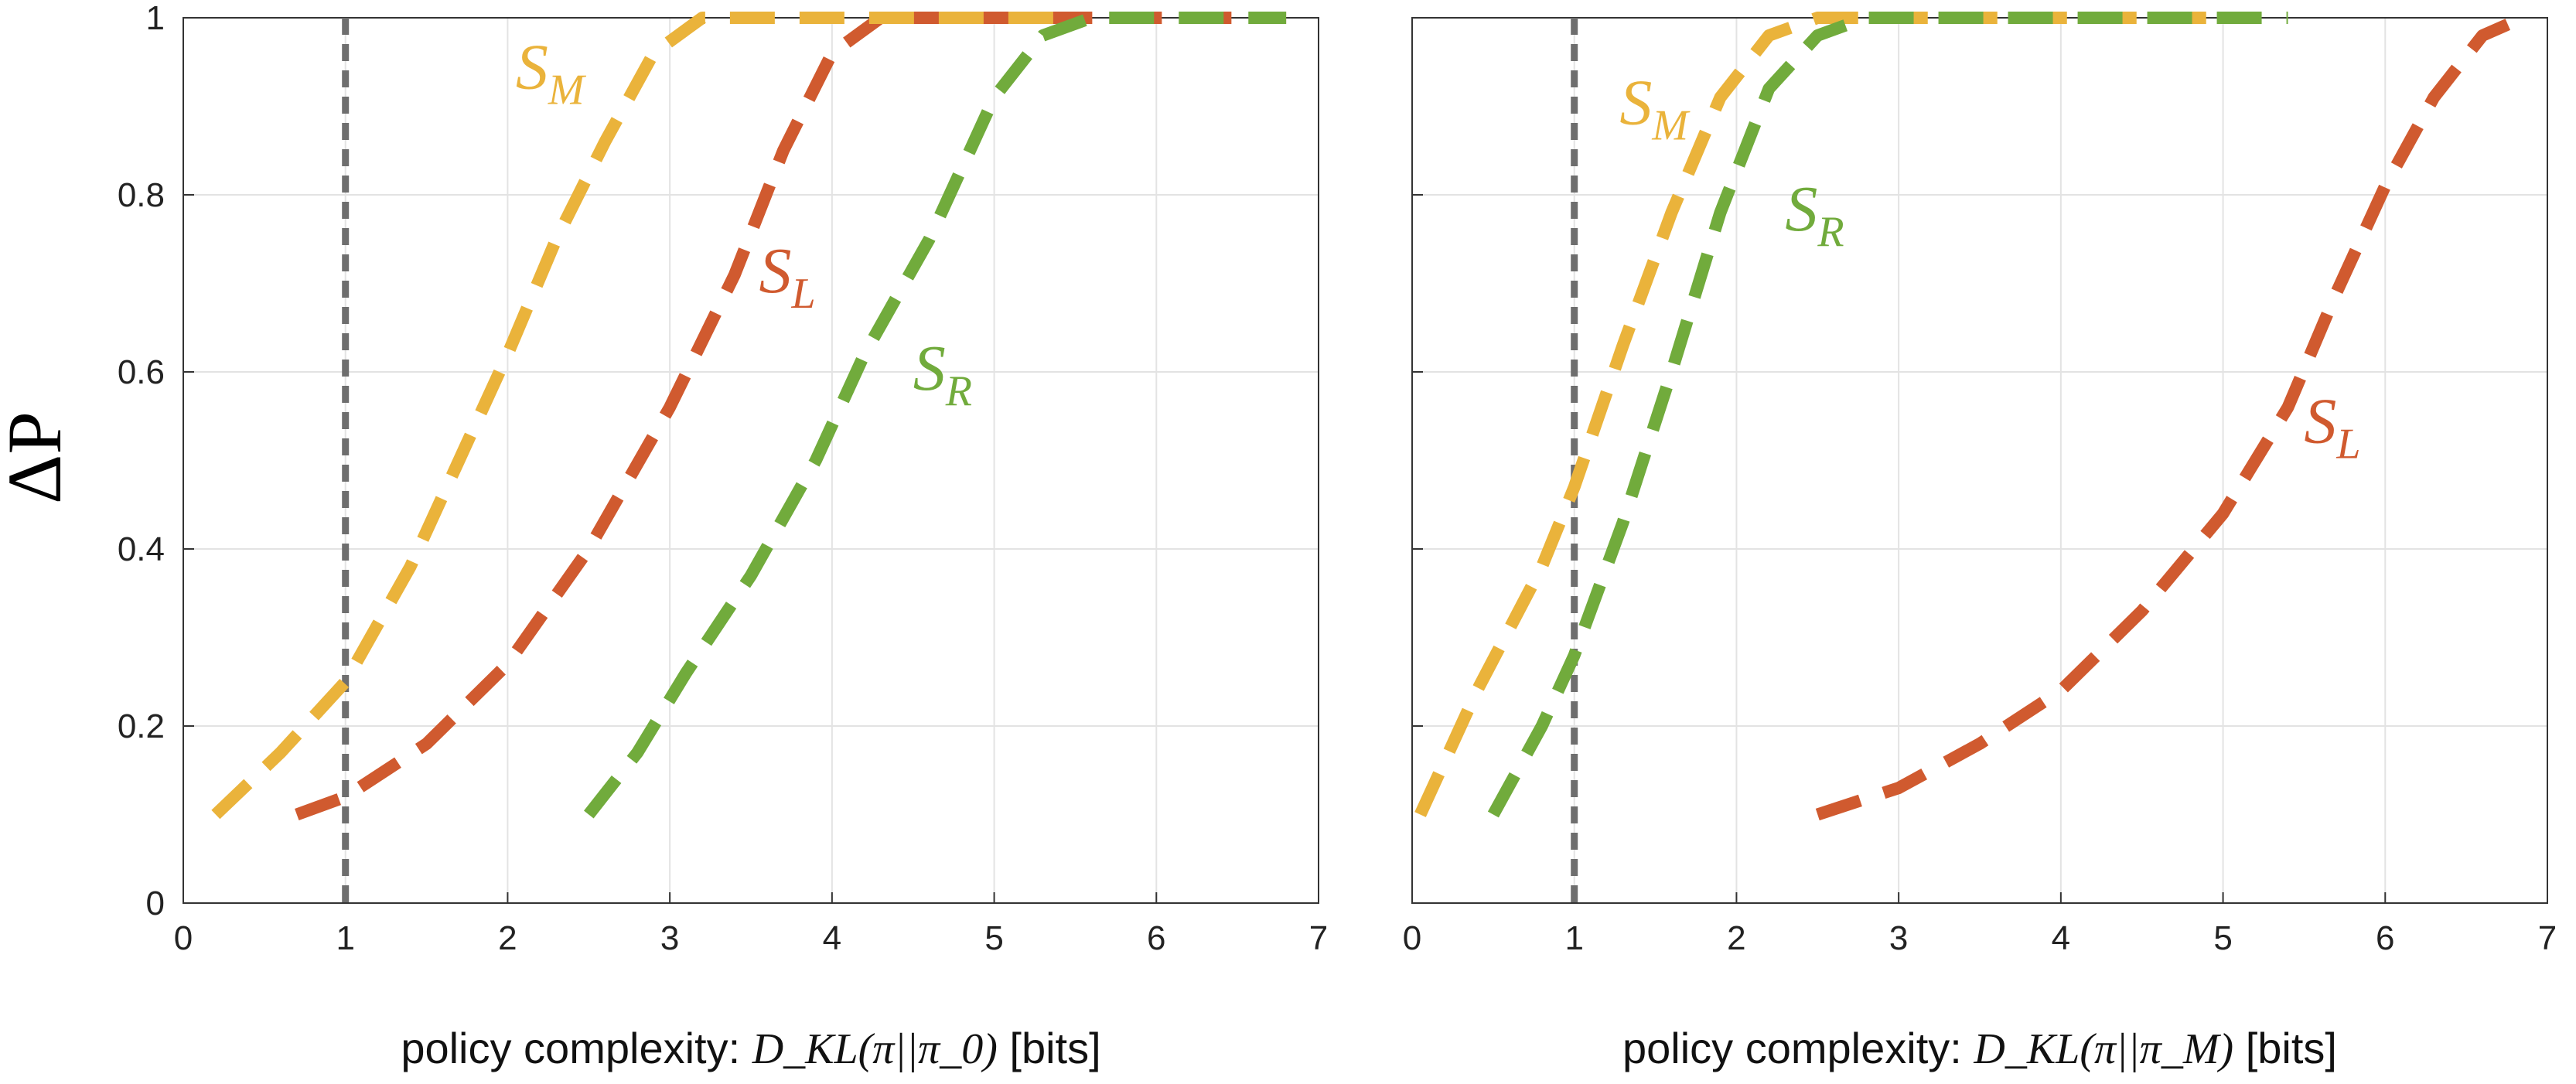 The width and height of the screenshot is (2576, 1084). What do you see at coordinates (2103, 1049) in the screenshot?
I see `x-axis-label-math: D_KL(π||π_M)` at bounding box center [2103, 1049].